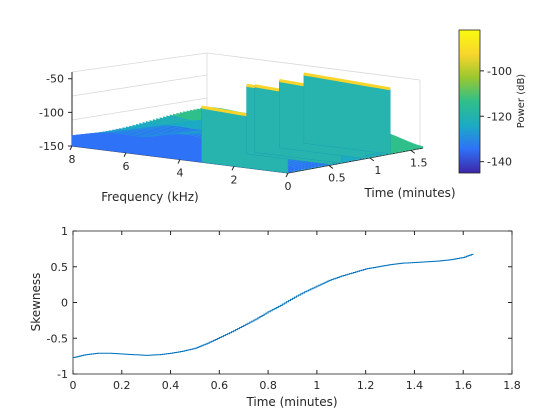  What do you see at coordinates (377, 170) in the screenshot?
I see `time-tick-label: 1` at bounding box center [377, 170].